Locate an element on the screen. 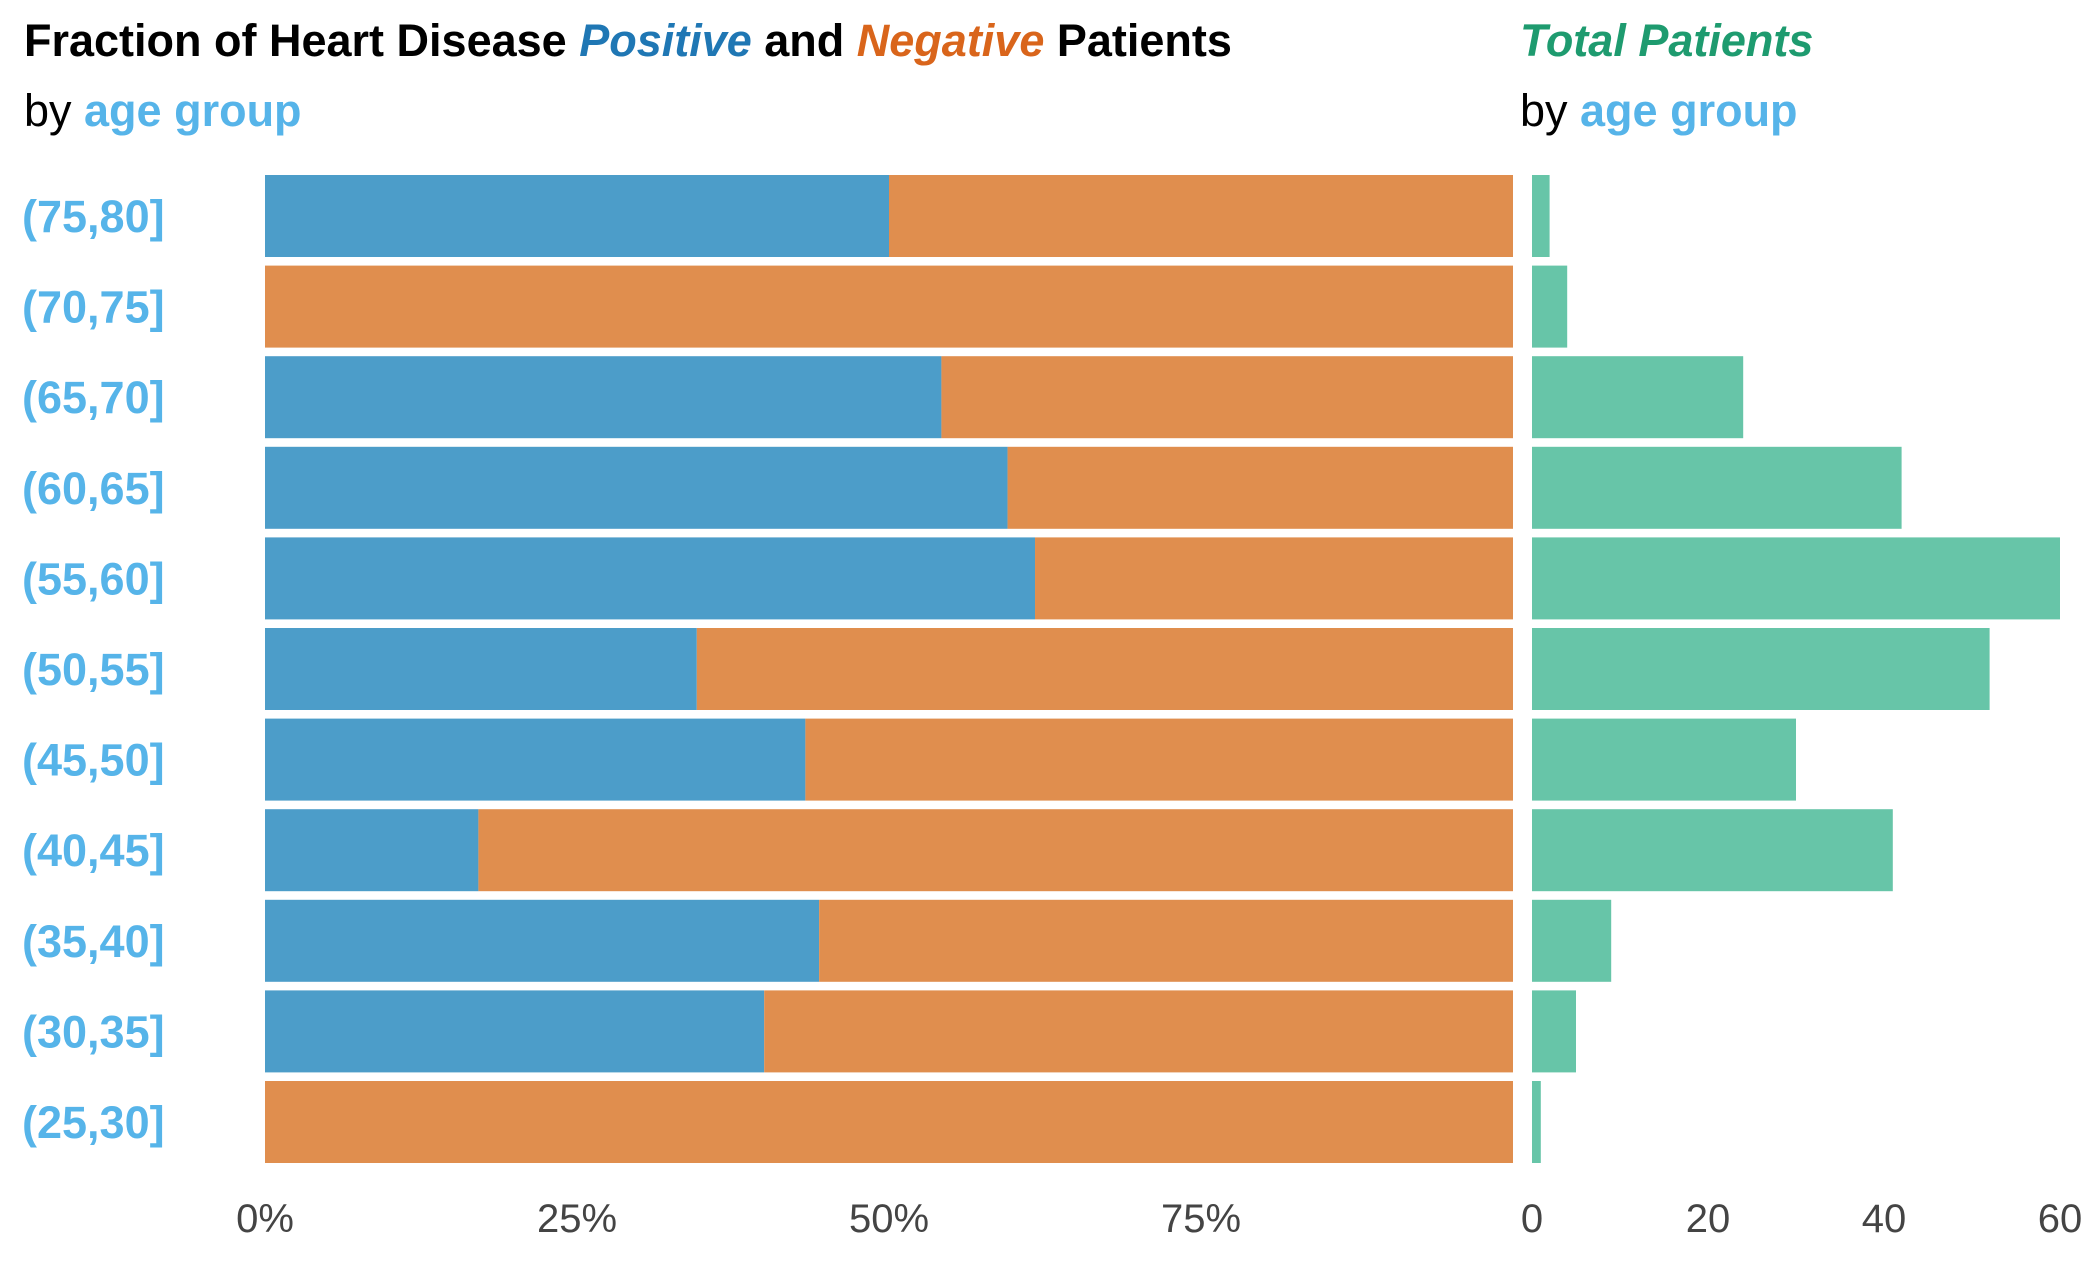 This screenshot has height=1265, width=2100. right-x-tick-label: 60 is located at coordinates (2060, 1219).